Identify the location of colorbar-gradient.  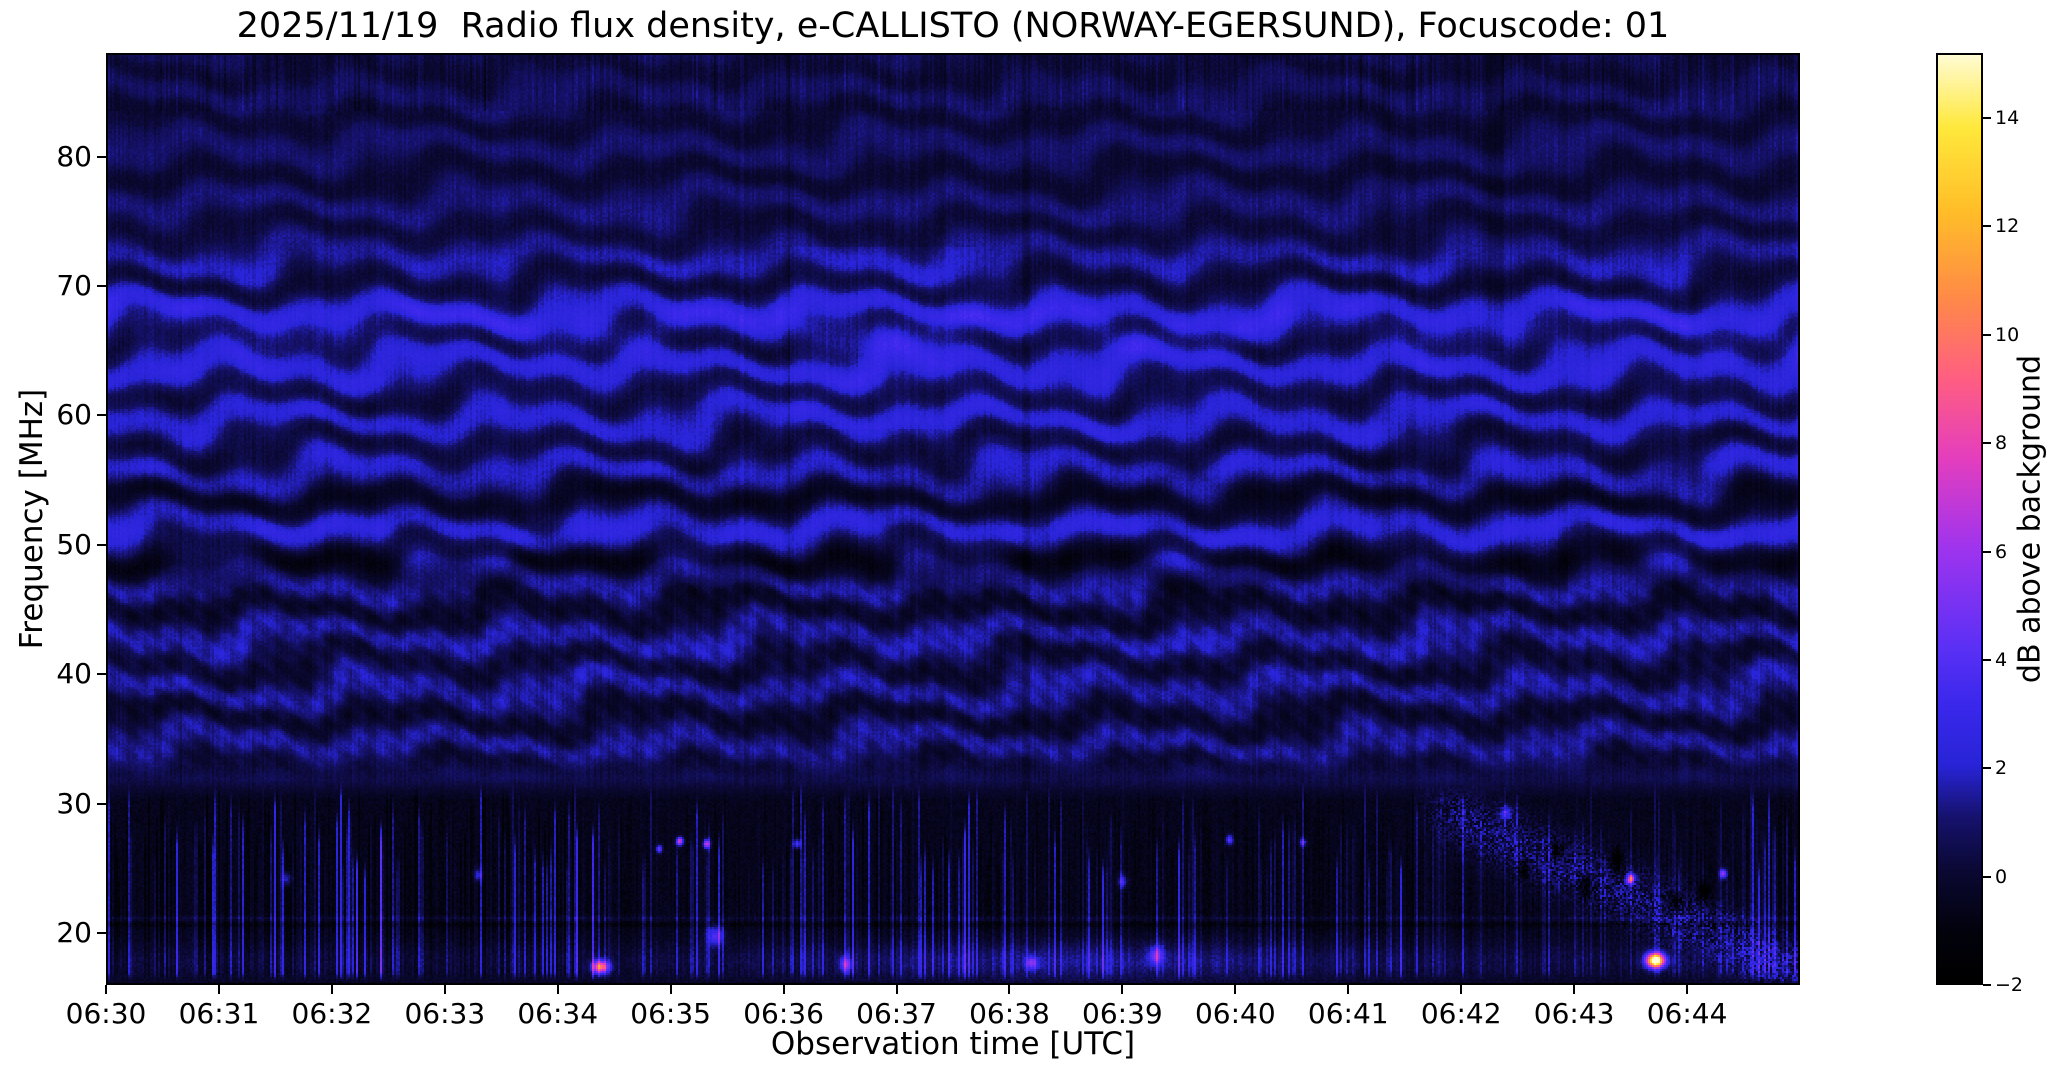
(1959, 519).